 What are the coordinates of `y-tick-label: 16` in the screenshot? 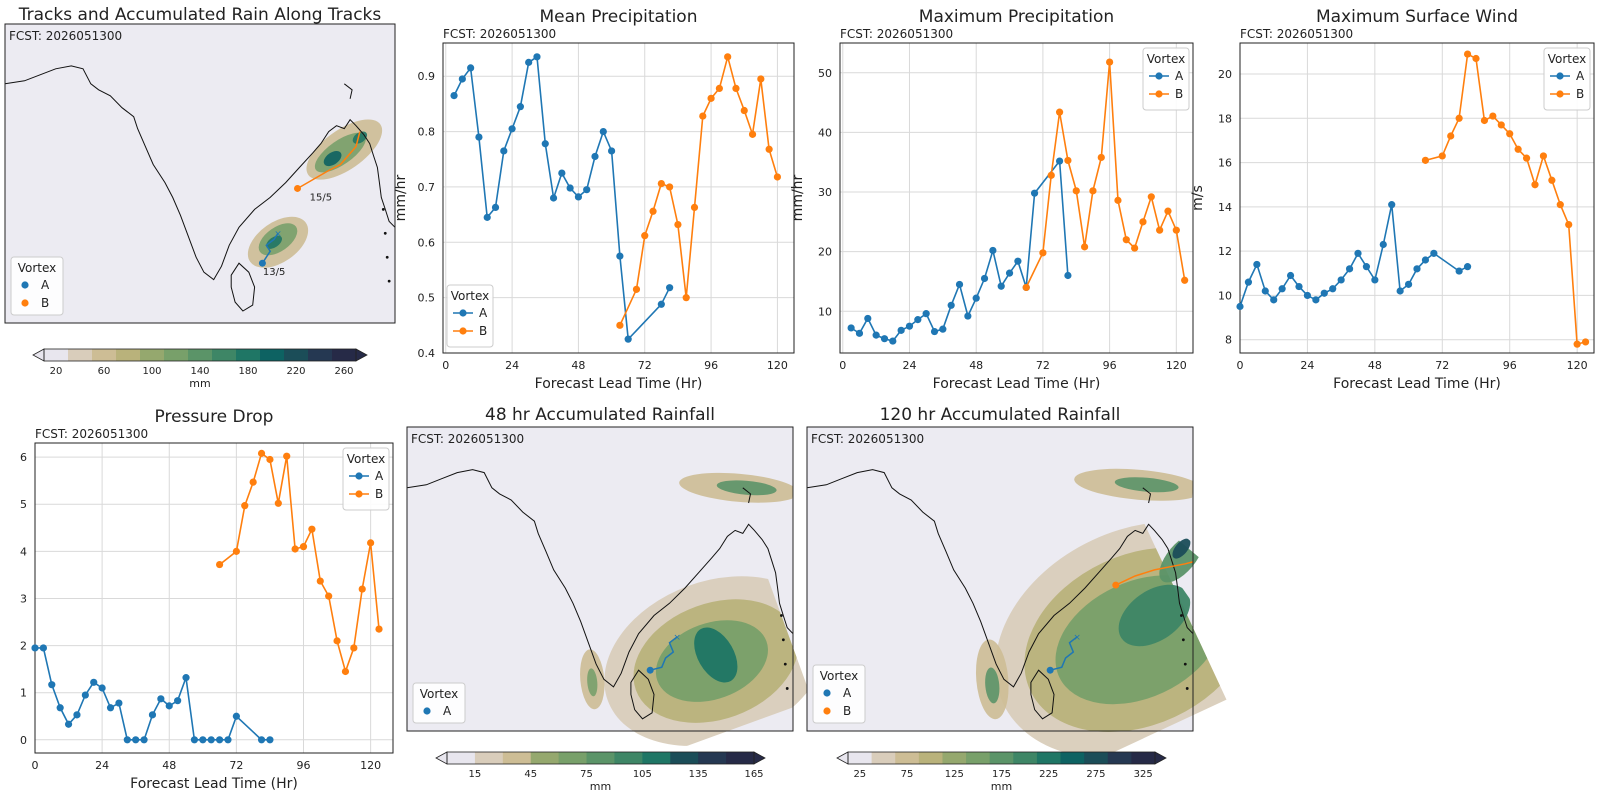 It's located at (1225, 163).